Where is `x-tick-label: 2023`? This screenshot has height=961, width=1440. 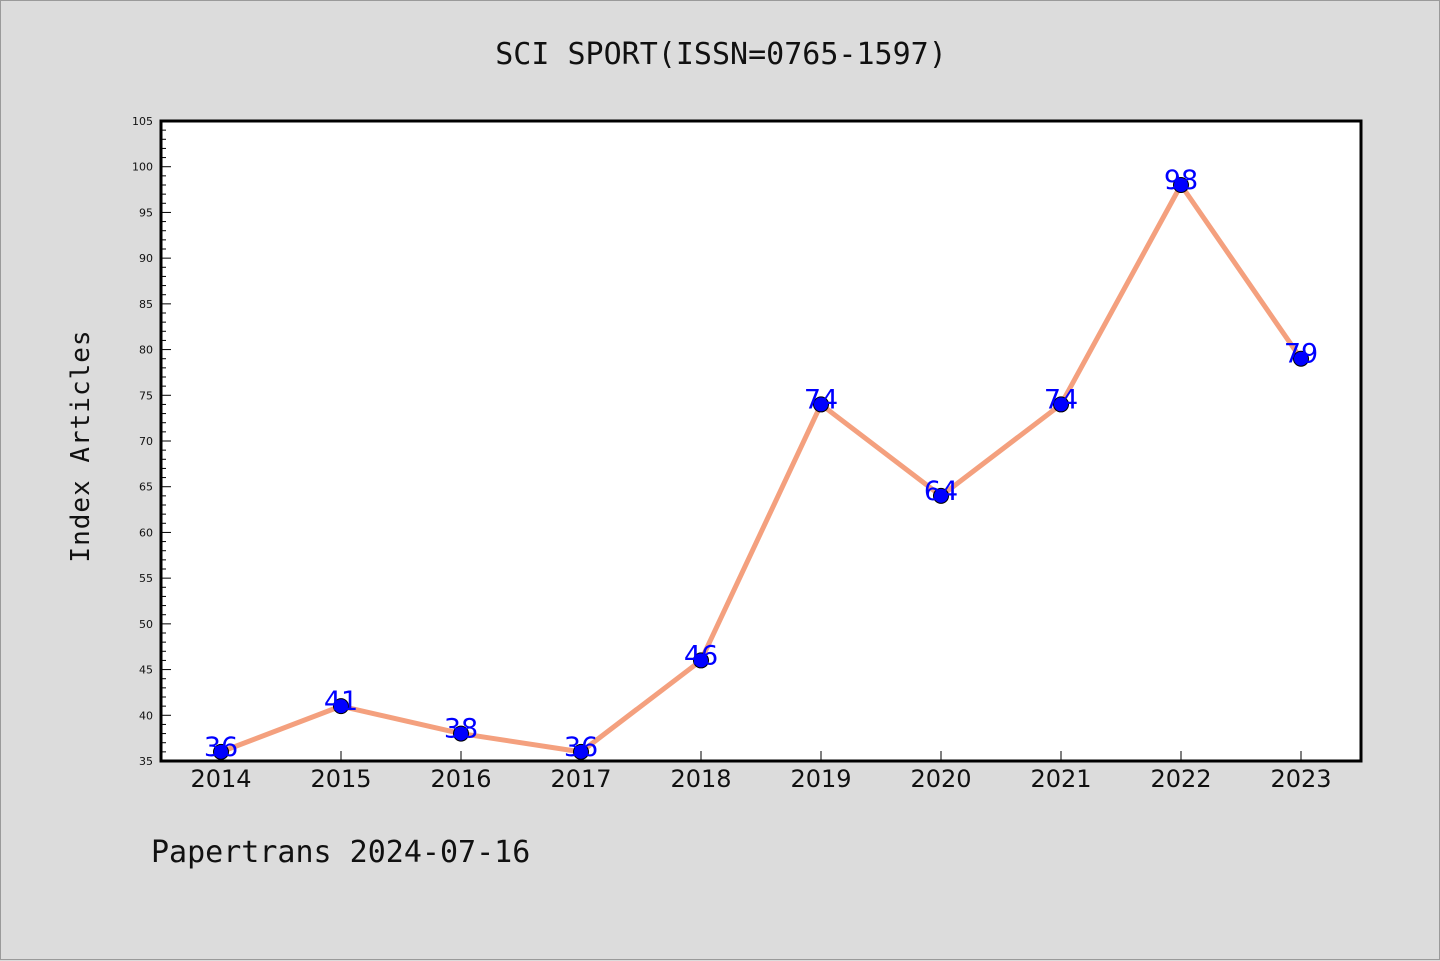
x-tick-label: 2023 is located at coordinates (1300, 779).